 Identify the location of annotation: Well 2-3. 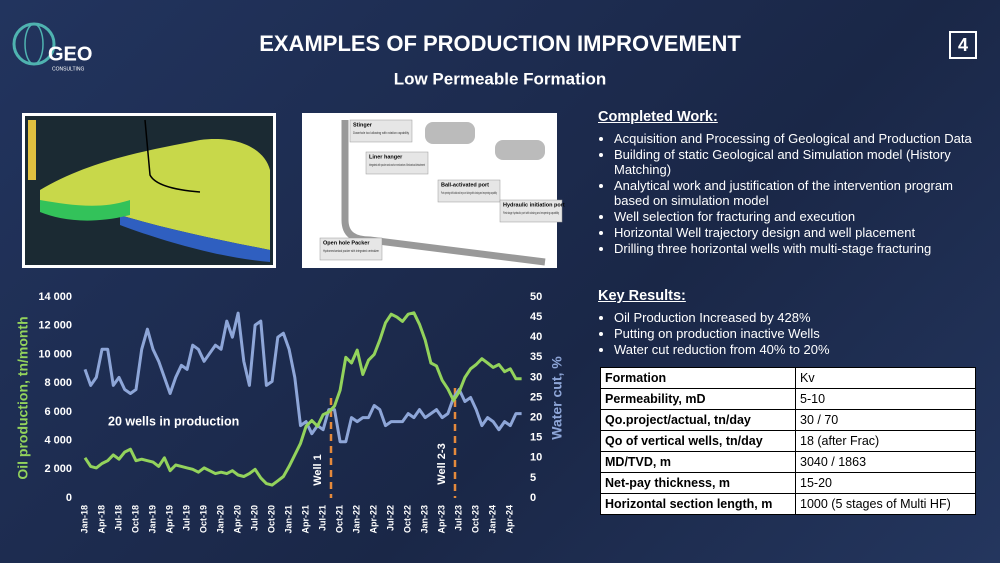
(442, 463).